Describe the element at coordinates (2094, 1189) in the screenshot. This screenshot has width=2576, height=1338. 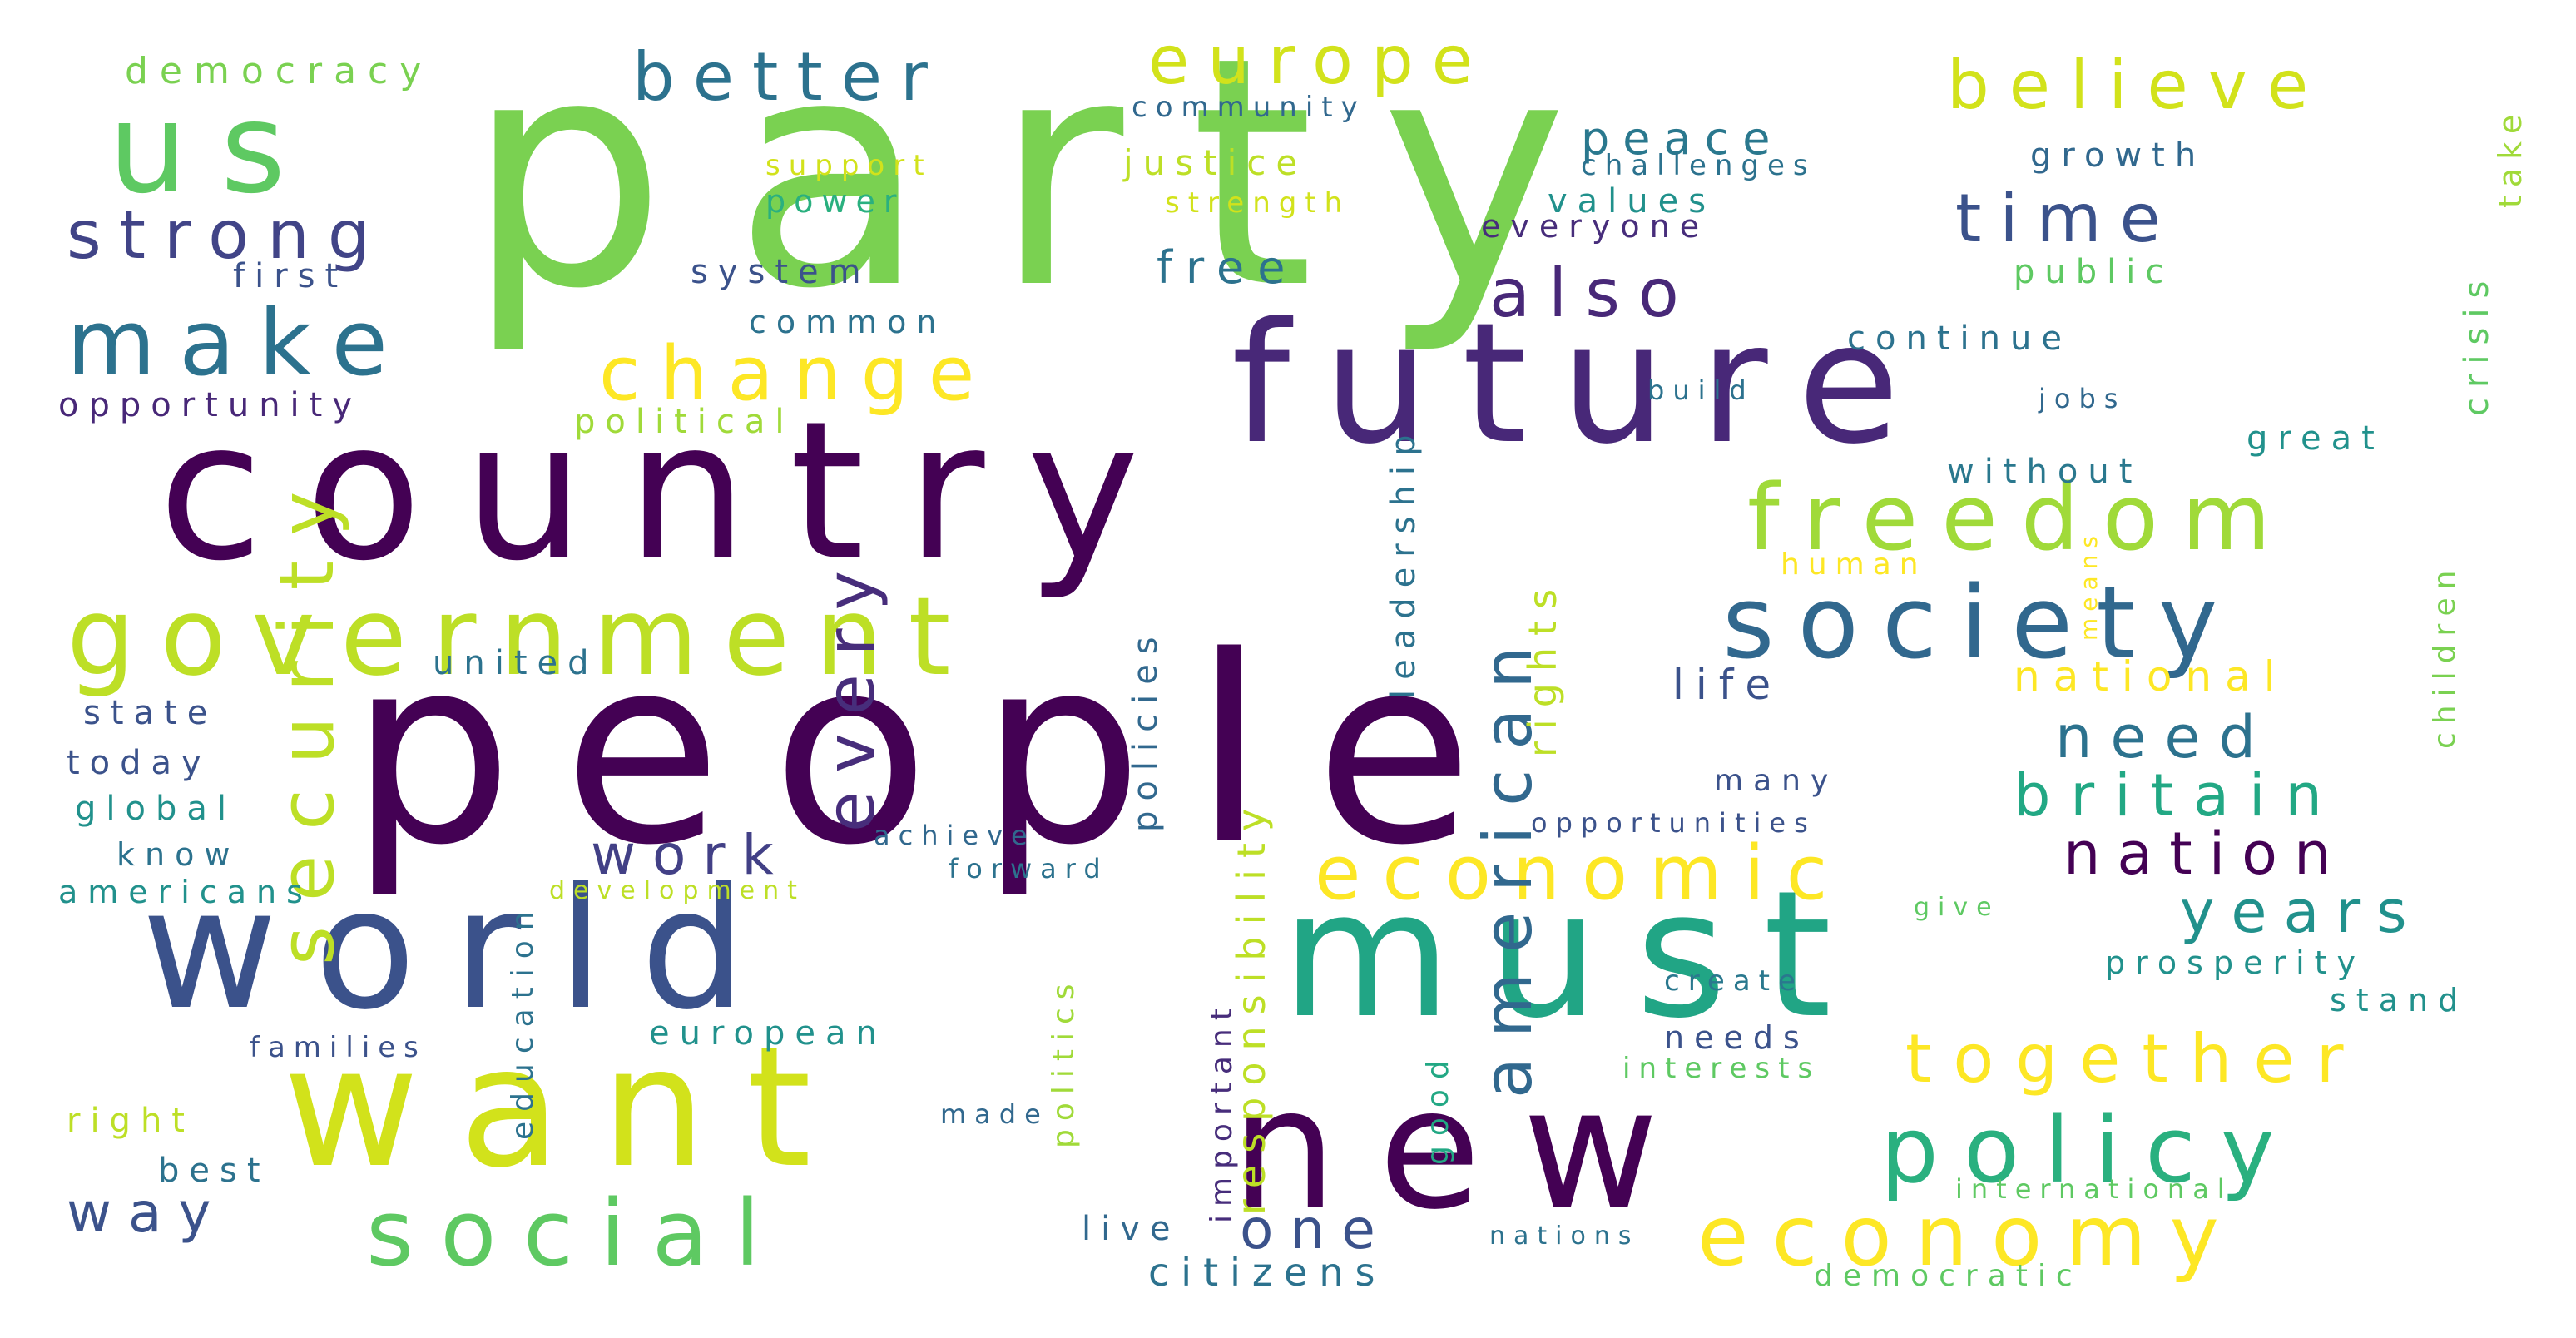
I see `word-international: international` at that location.